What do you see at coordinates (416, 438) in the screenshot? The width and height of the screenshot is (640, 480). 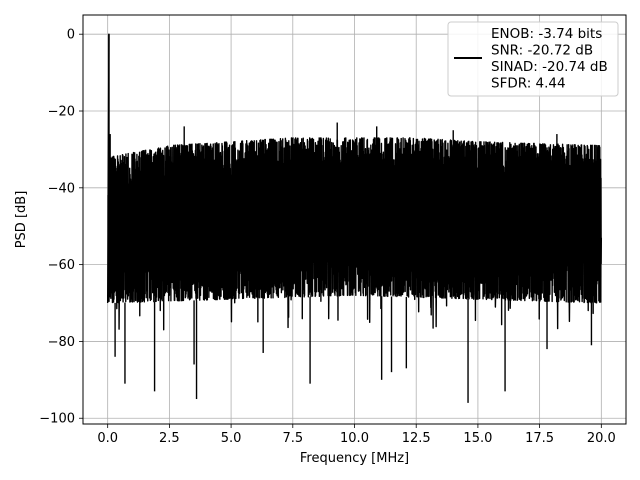 I see `x-tick-label: 12.5` at bounding box center [416, 438].